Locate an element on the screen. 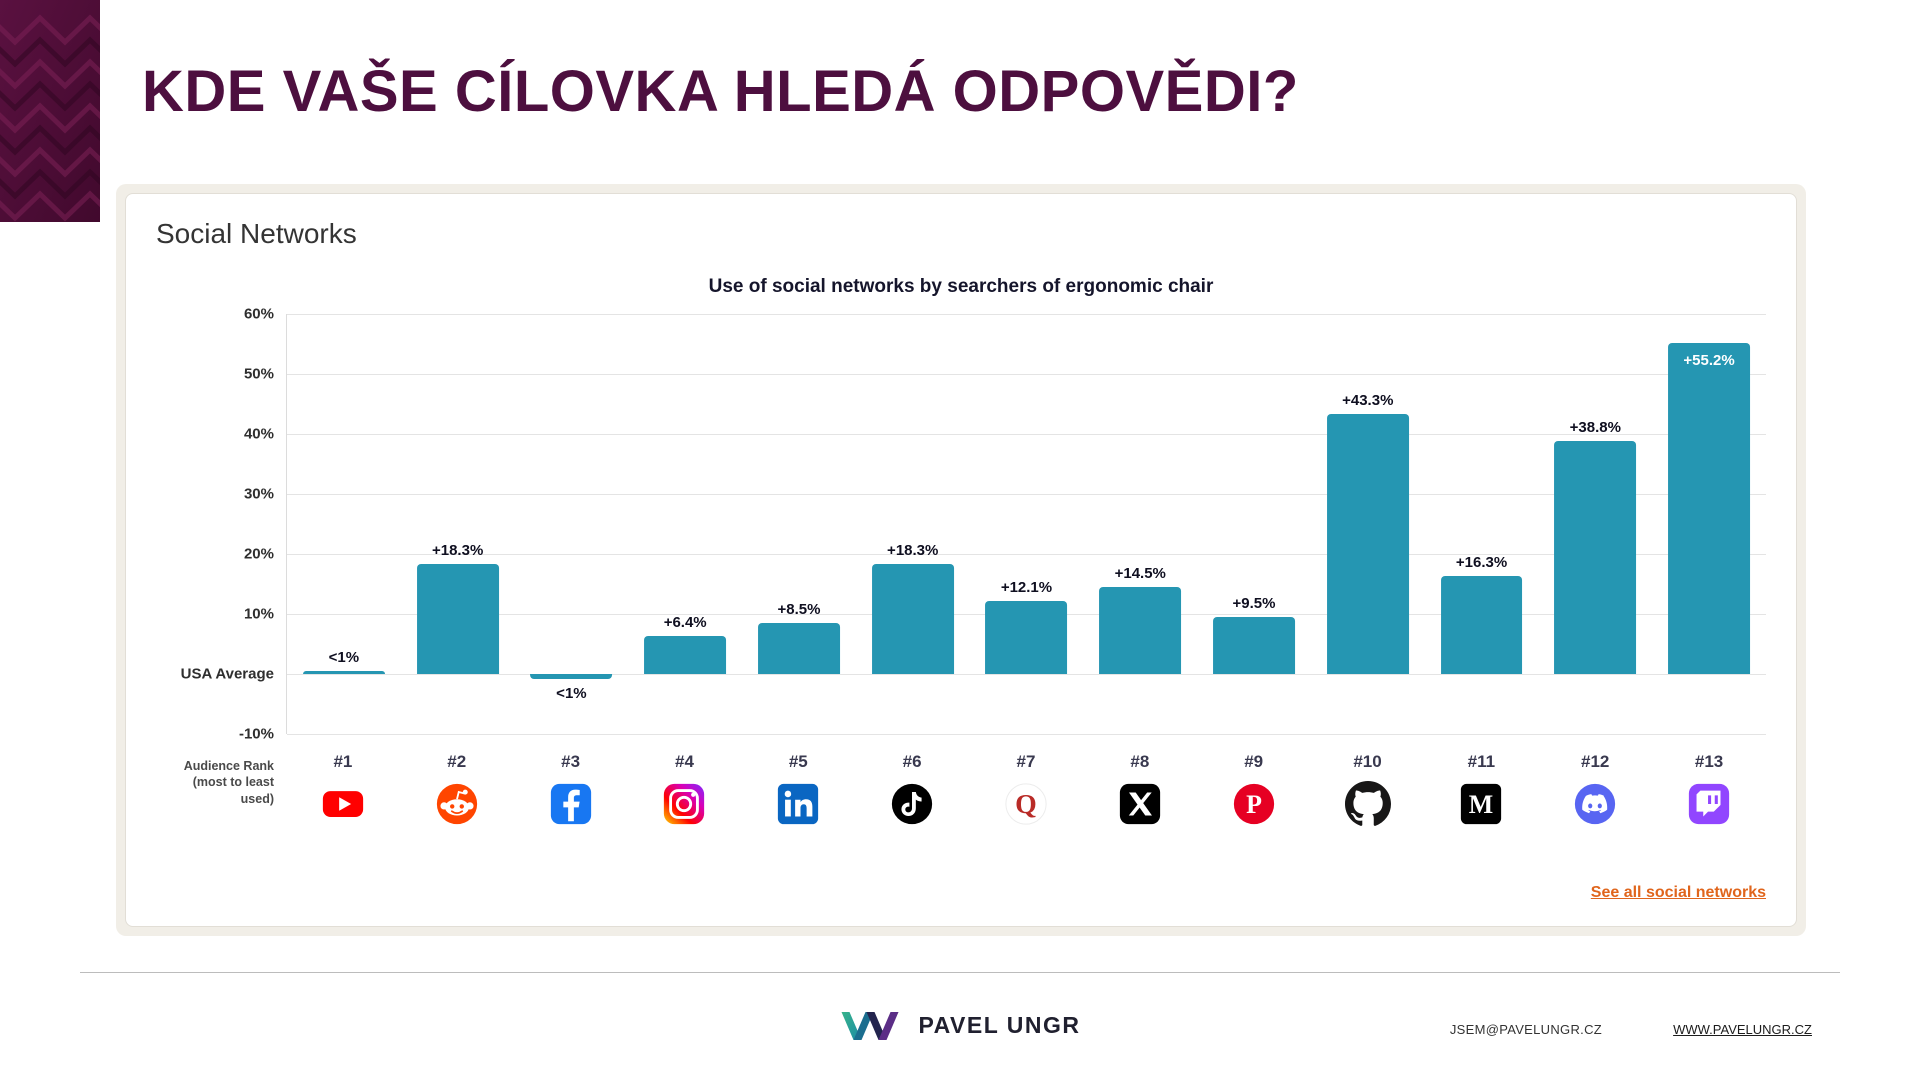 Image resolution: width=1920 pixels, height=1080 pixels. bar-value-label: +43.3% is located at coordinates (1368, 401).